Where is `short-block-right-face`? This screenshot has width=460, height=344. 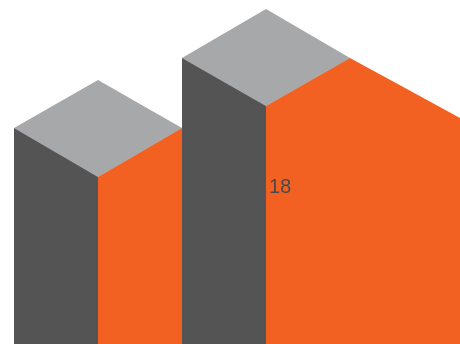
short-block-right-face is located at coordinates (140, 236).